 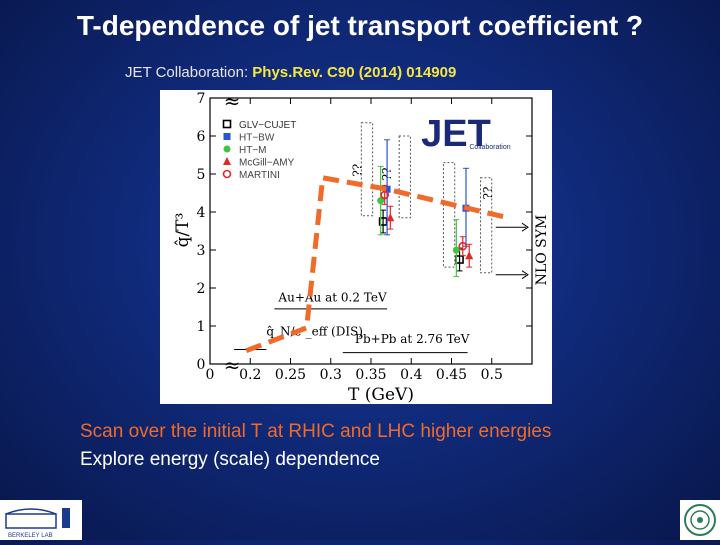 I want to click on x-tick-label: 0.2, so click(x=250, y=375).